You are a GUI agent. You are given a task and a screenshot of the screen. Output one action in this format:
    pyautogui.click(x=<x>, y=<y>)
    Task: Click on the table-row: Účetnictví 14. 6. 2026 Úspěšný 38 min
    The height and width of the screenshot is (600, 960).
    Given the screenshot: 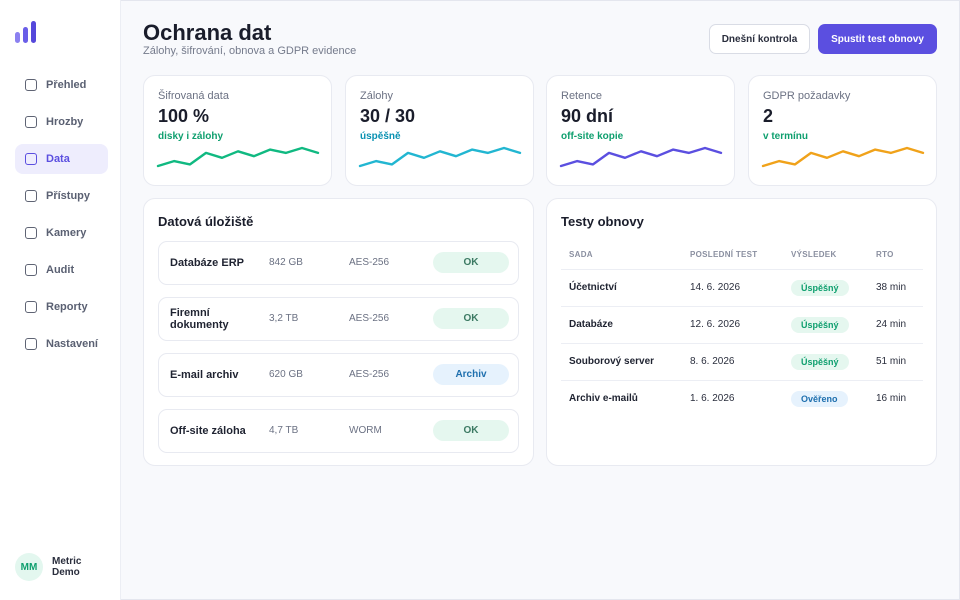 What is the action you would take?
    pyautogui.click(x=742, y=288)
    